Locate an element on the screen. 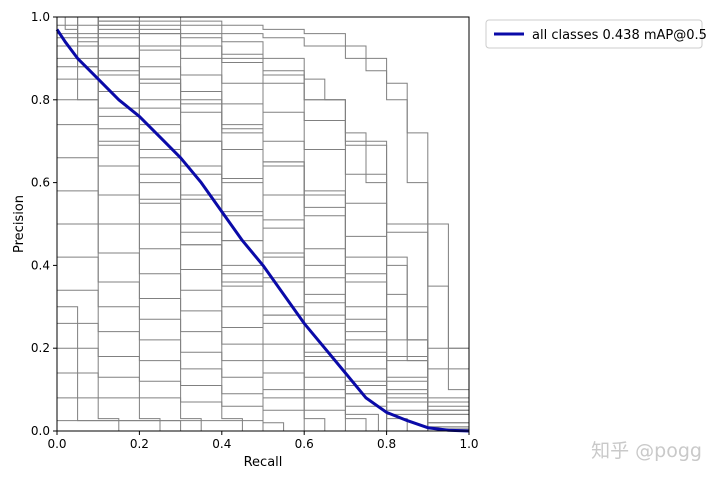 The width and height of the screenshot is (720, 480). x-axis-label: Recall is located at coordinates (263, 462).